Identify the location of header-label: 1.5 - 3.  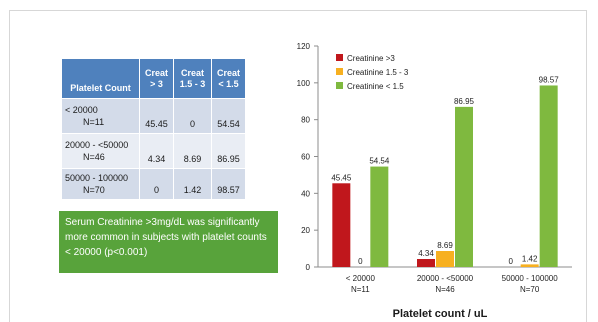
(192, 83).